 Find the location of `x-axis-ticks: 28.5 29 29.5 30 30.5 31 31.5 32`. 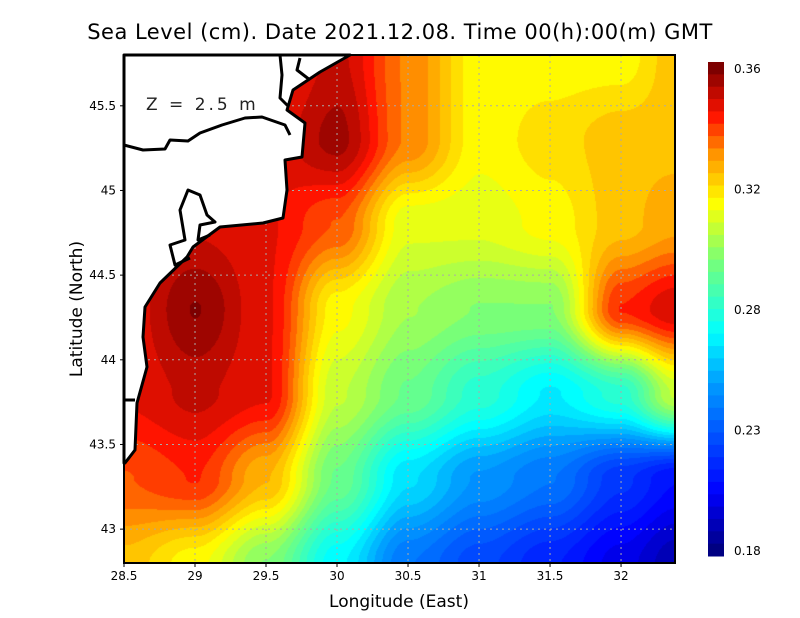

x-axis-ticks: 28.5 29 29.5 30 30.5 31 31.5 32 is located at coordinates (370, 573).